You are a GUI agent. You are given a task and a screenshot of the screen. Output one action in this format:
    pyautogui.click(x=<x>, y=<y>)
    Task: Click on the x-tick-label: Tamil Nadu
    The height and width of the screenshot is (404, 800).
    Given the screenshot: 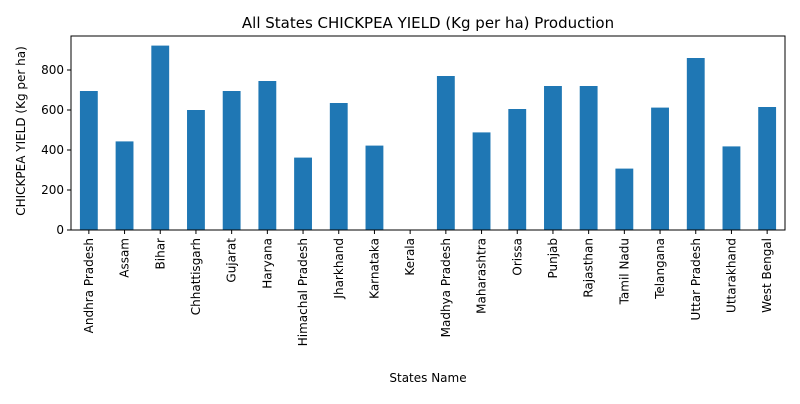 What is the action you would take?
    pyautogui.click(x=624, y=271)
    